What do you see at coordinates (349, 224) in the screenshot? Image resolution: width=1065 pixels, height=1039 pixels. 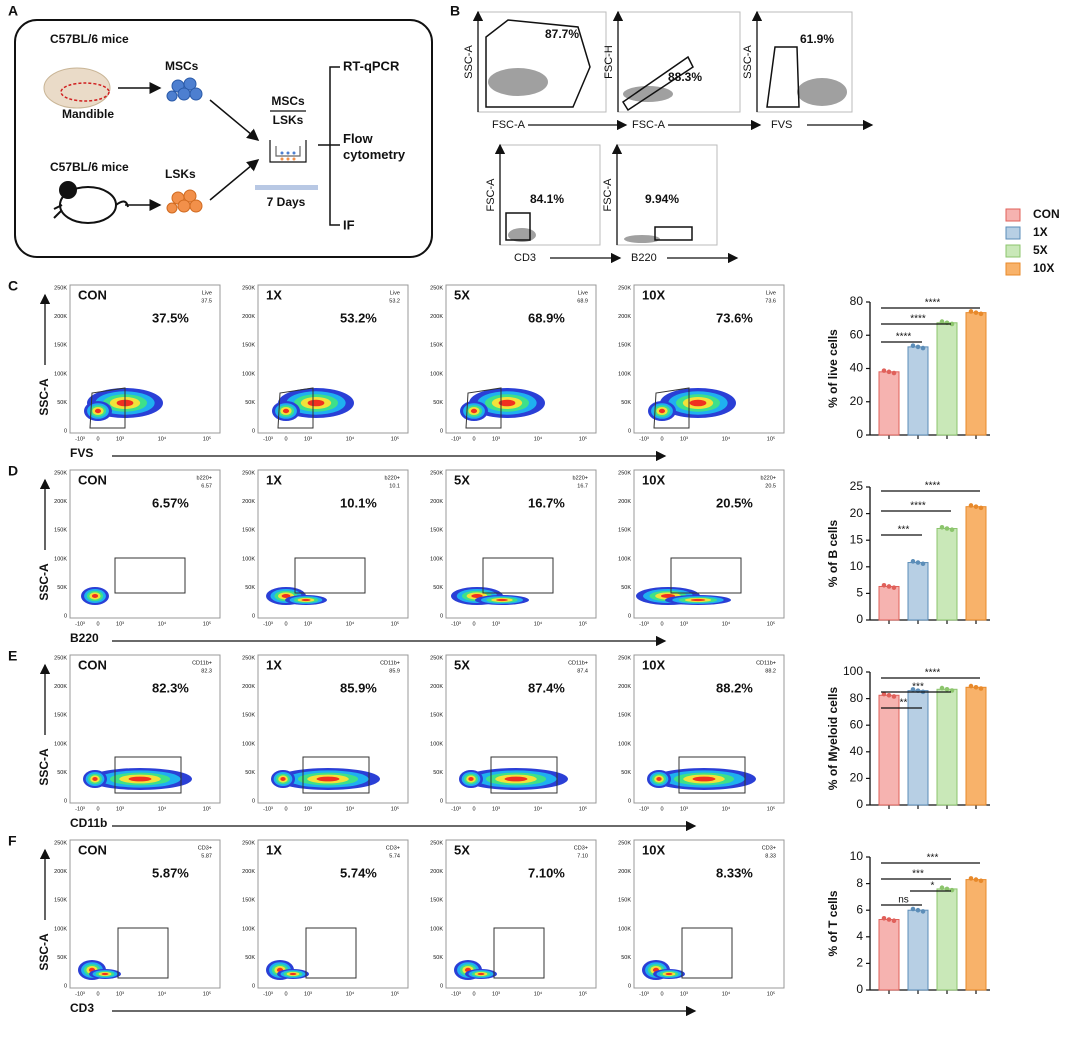 I see `assay-label: IF` at bounding box center [349, 224].